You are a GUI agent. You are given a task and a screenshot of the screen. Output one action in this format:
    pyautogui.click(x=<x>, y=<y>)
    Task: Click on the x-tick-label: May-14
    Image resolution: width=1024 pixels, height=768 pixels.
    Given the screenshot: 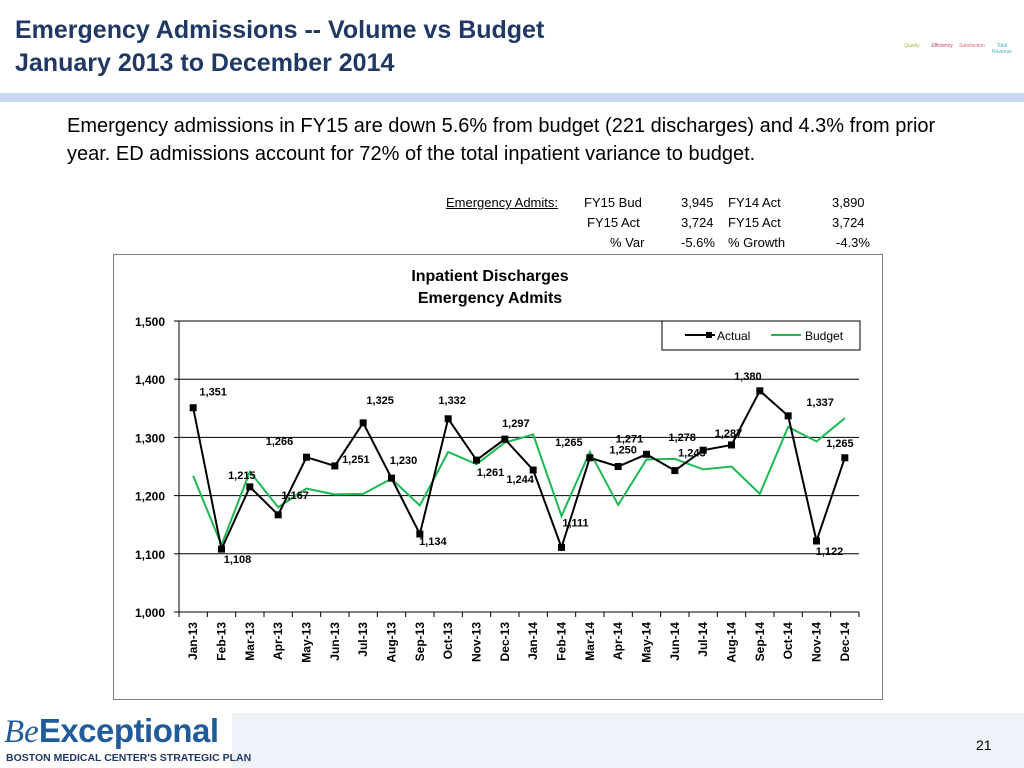 What is the action you would take?
    pyautogui.click(x=647, y=642)
    